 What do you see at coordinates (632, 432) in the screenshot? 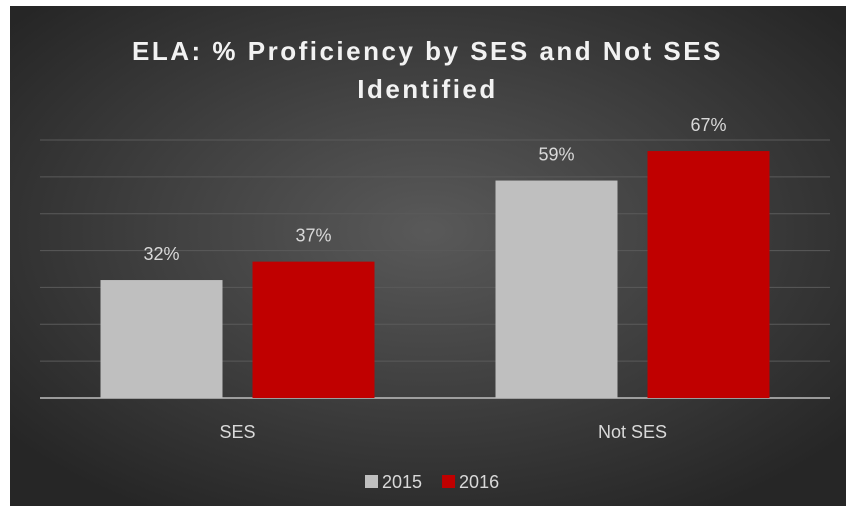
I see `x-tick-label: Not SES` at bounding box center [632, 432].